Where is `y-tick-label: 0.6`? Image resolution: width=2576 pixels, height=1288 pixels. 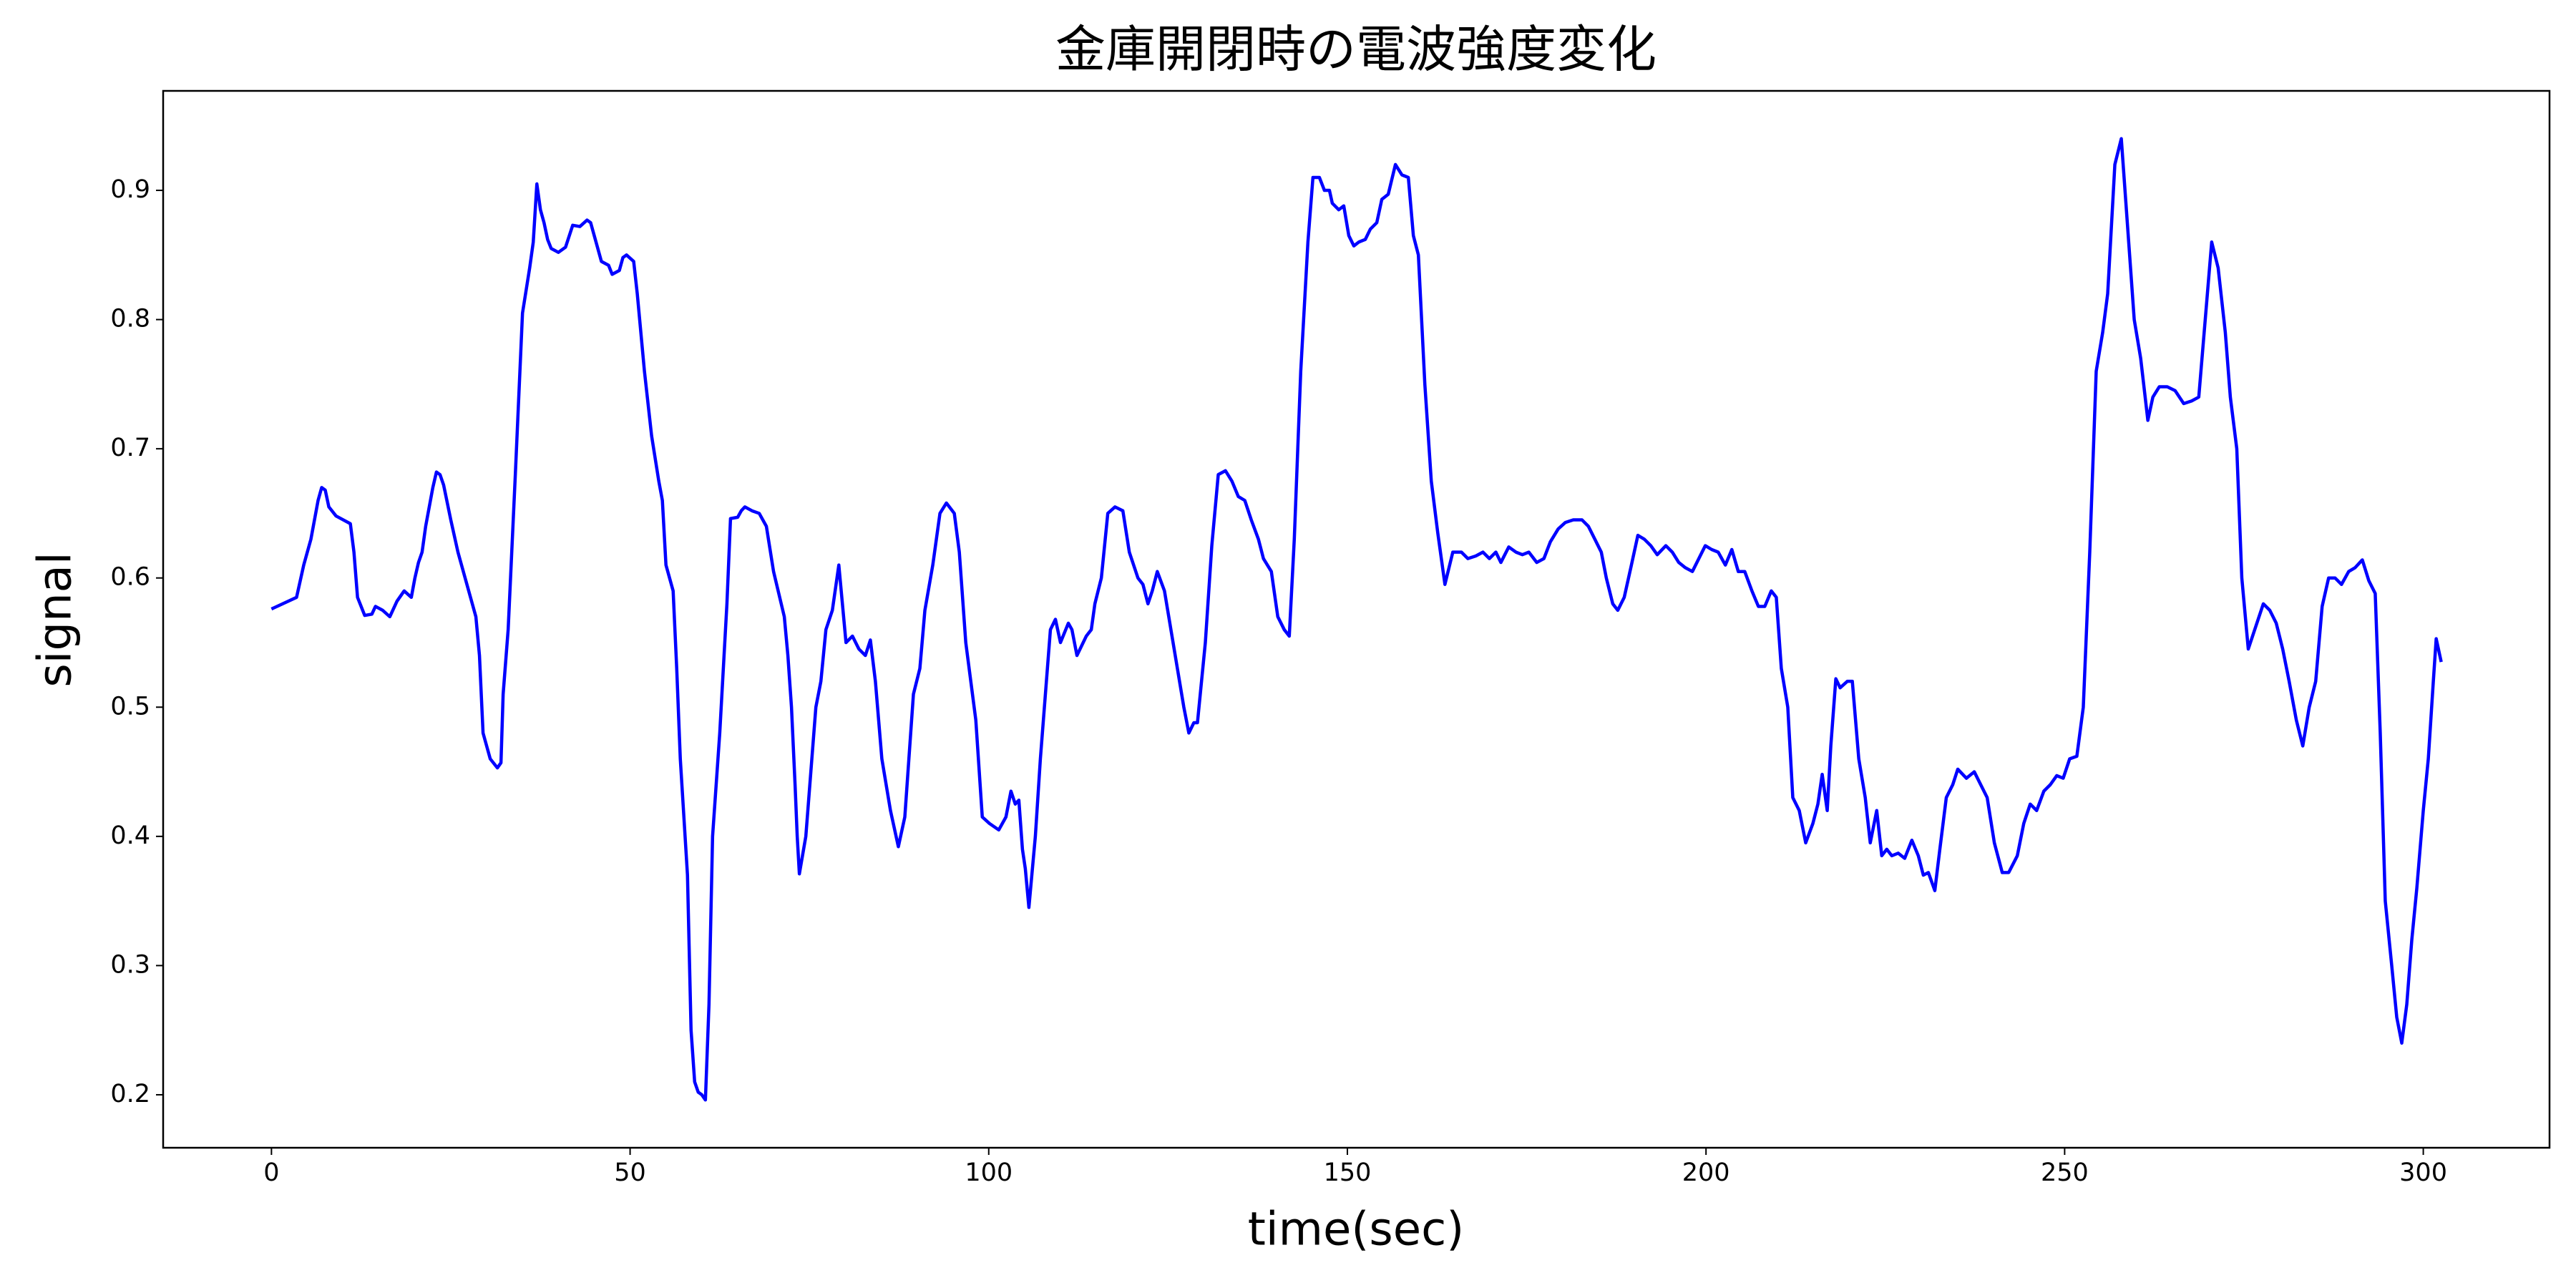
y-tick-label: 0.6 is located at coordinates (130, 577).